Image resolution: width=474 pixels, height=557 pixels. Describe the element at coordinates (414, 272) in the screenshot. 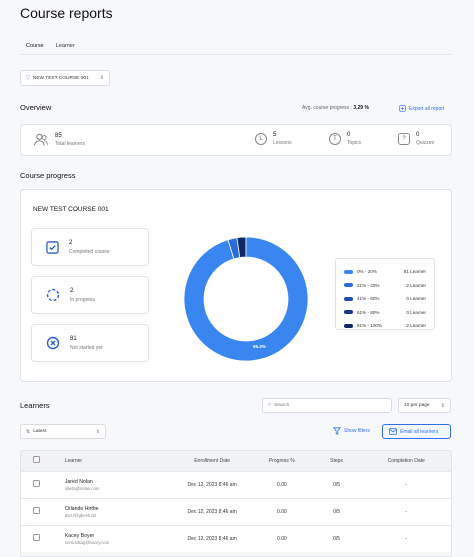

I see `legend-value: 81 Learner` at that location.